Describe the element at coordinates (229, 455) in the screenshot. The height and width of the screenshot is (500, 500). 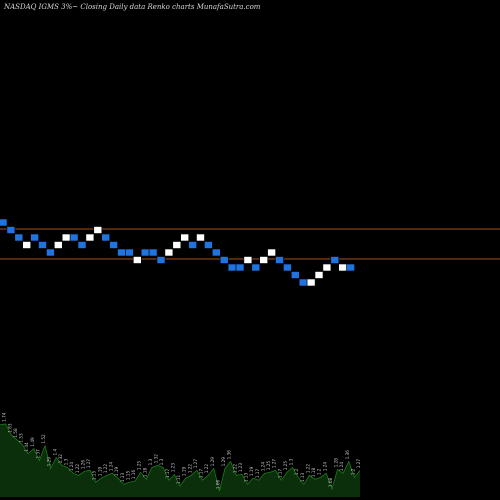
I see `volume-value-label: 1.36` at that location.